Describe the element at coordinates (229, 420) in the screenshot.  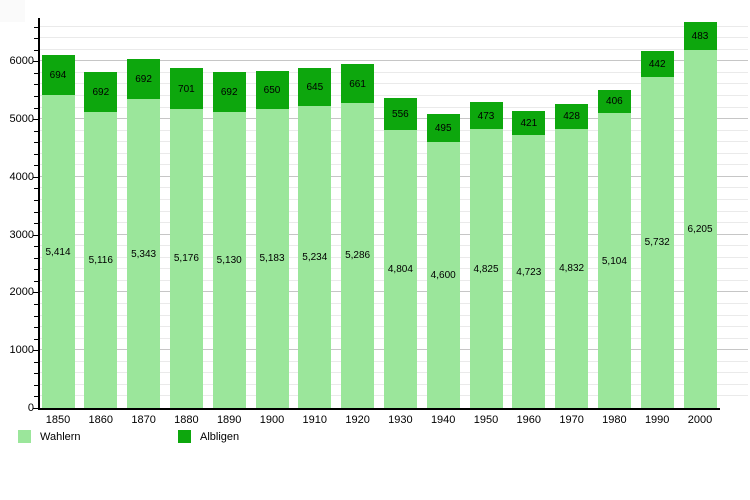
I see `x-tick-label: 1890` at that location.